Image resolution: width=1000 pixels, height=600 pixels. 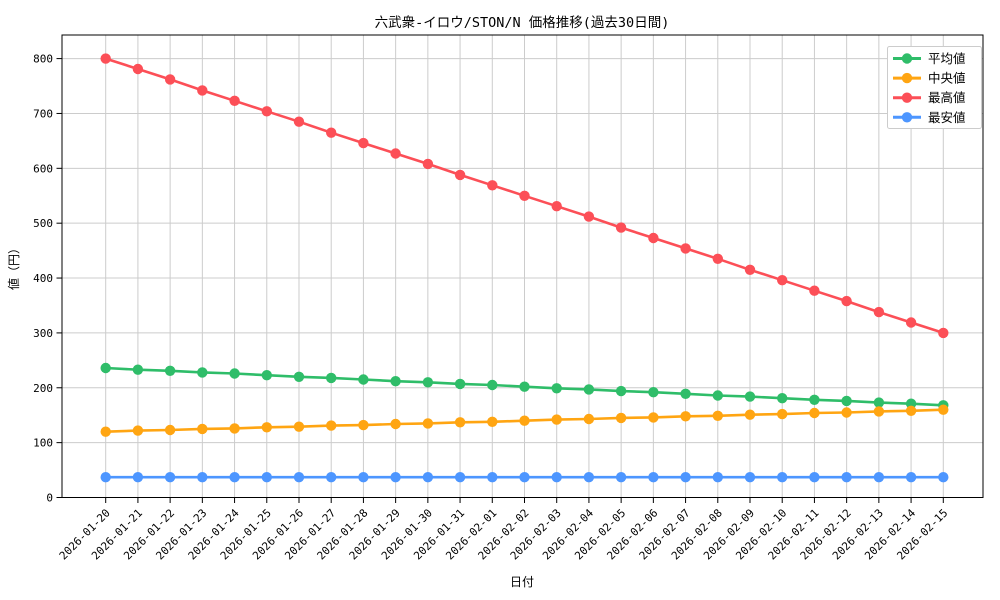 I want to click on y-tick-label: 300, so click(x=43, y=333).